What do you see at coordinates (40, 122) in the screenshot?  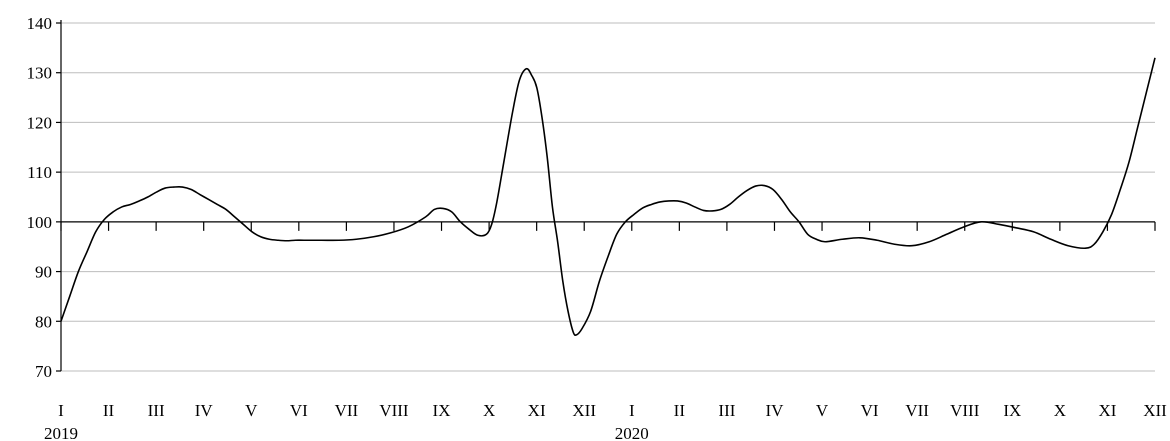 I see `y-tick-label: 120` at bounding box center [40, 122].